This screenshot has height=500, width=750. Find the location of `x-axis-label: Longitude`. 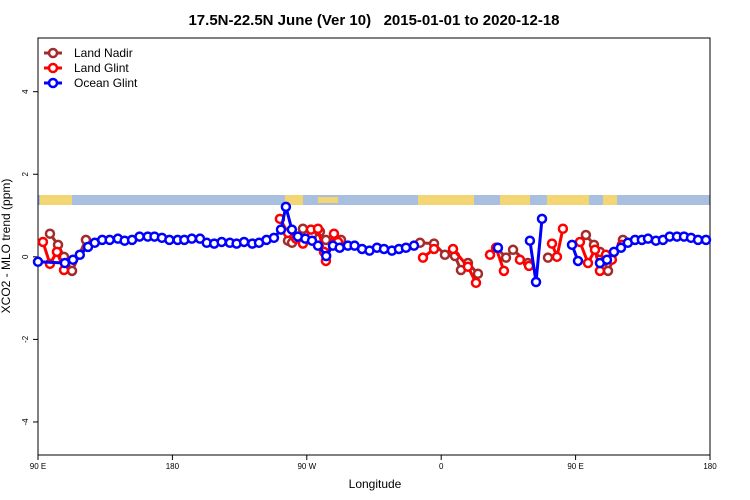

x-axis-label: Longitude is located at coordinates (375, 484).